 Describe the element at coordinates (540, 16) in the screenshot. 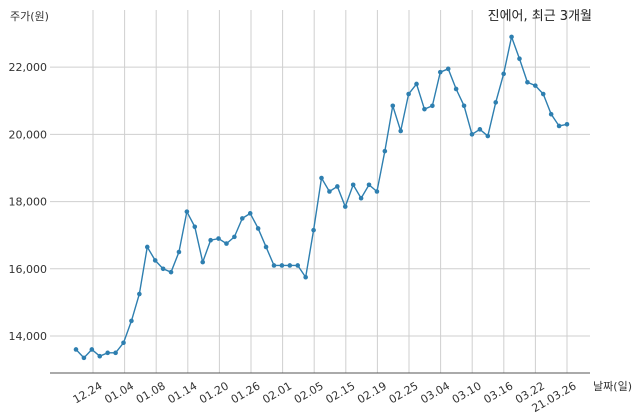

I see `chart-title: 진에어, 최근 3개월` at that location.